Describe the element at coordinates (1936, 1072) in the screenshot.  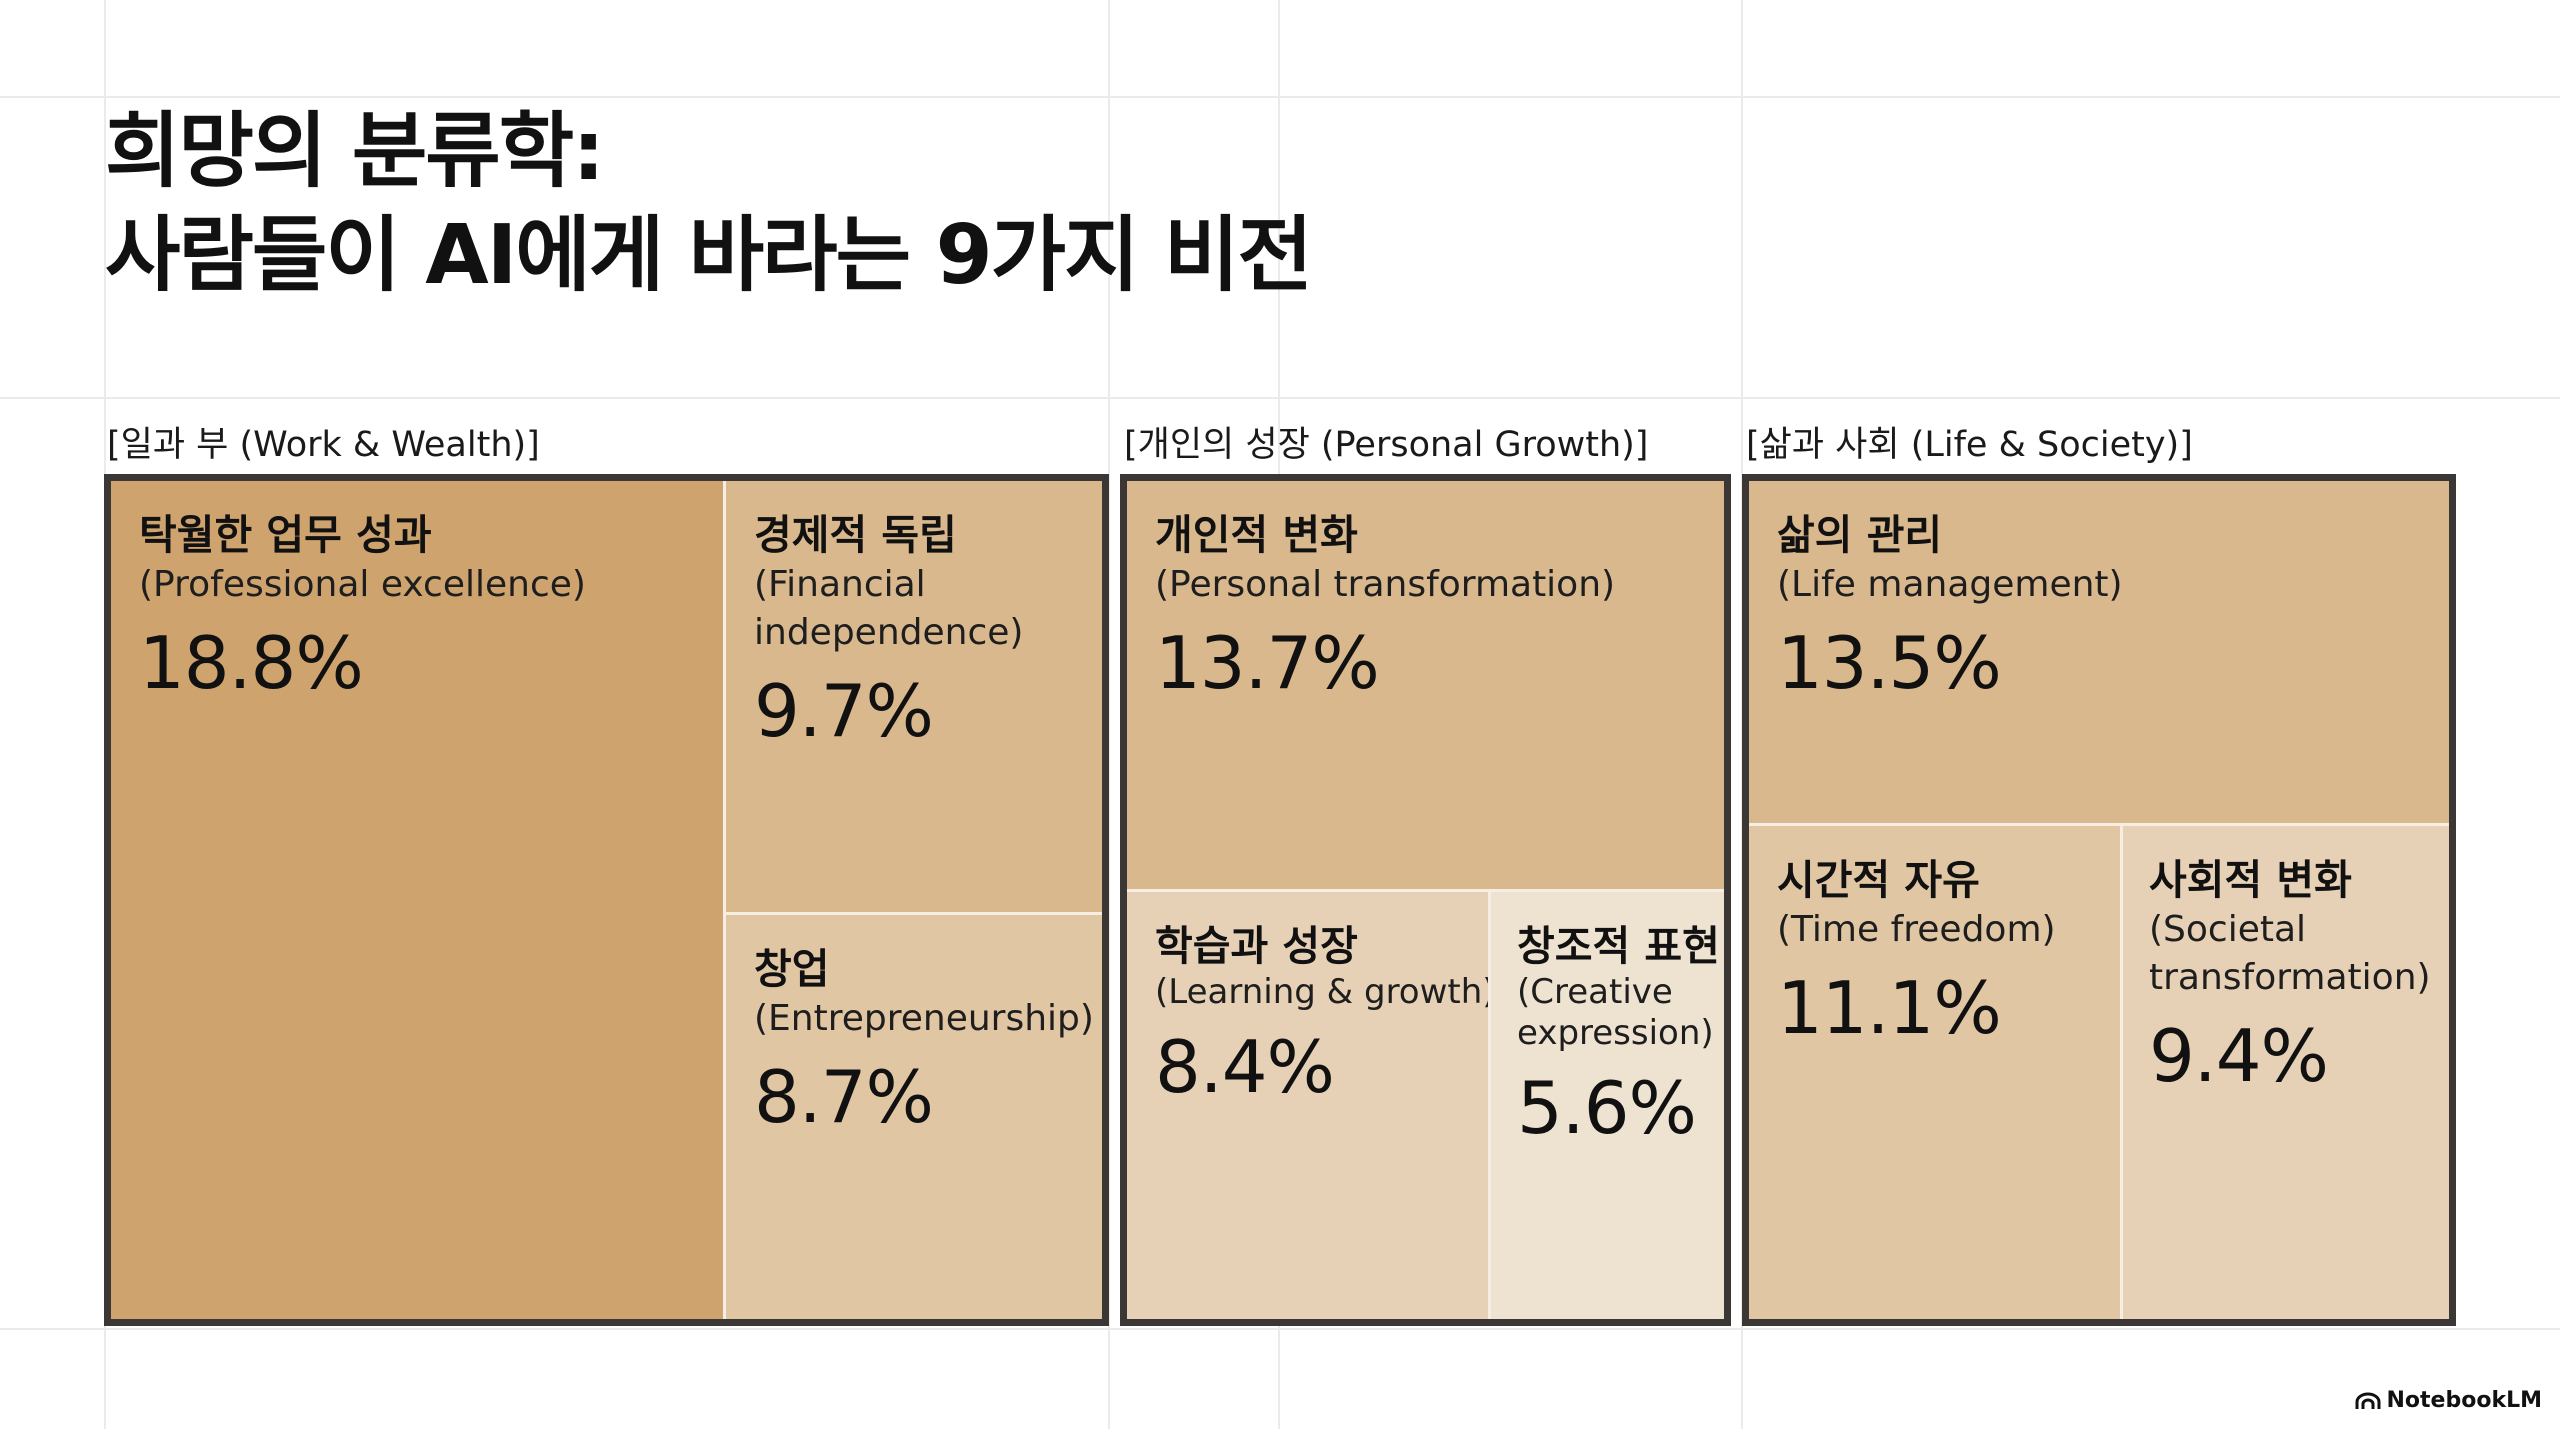
I see `treemap-tile-time-freedom: 시간적 자유 (Time freedom) 11.1%` at that location.